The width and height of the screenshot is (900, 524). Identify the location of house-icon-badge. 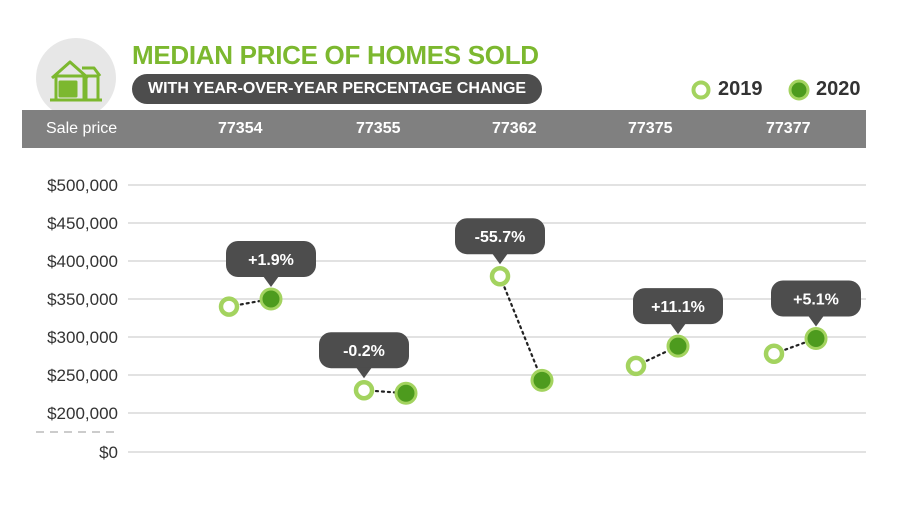
(76, 78).